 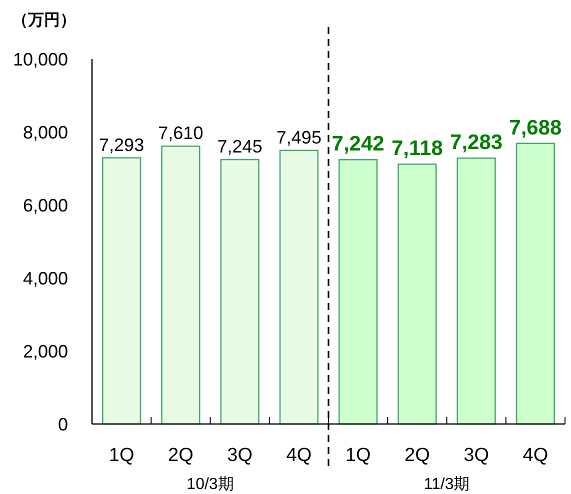 What do you see at coordinates (358, 144) in the screenshot?
I see `data-label: 7,242` at bounding box center [358, 144].